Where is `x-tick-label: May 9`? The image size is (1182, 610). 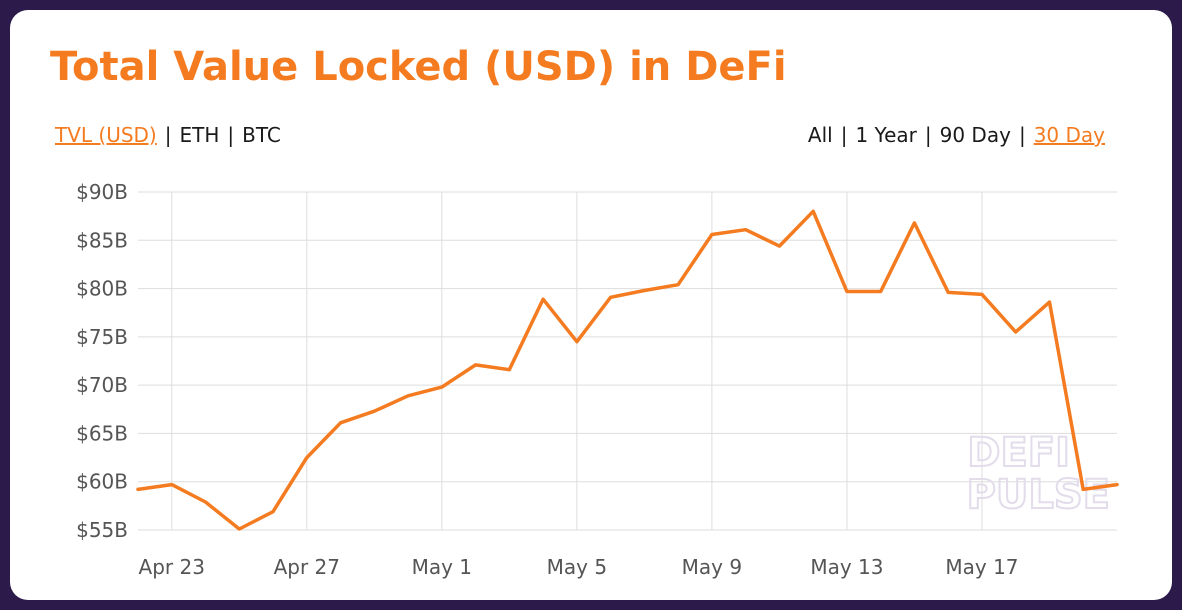 x-tick-label: May 9 is located at coordinates (712, 567).